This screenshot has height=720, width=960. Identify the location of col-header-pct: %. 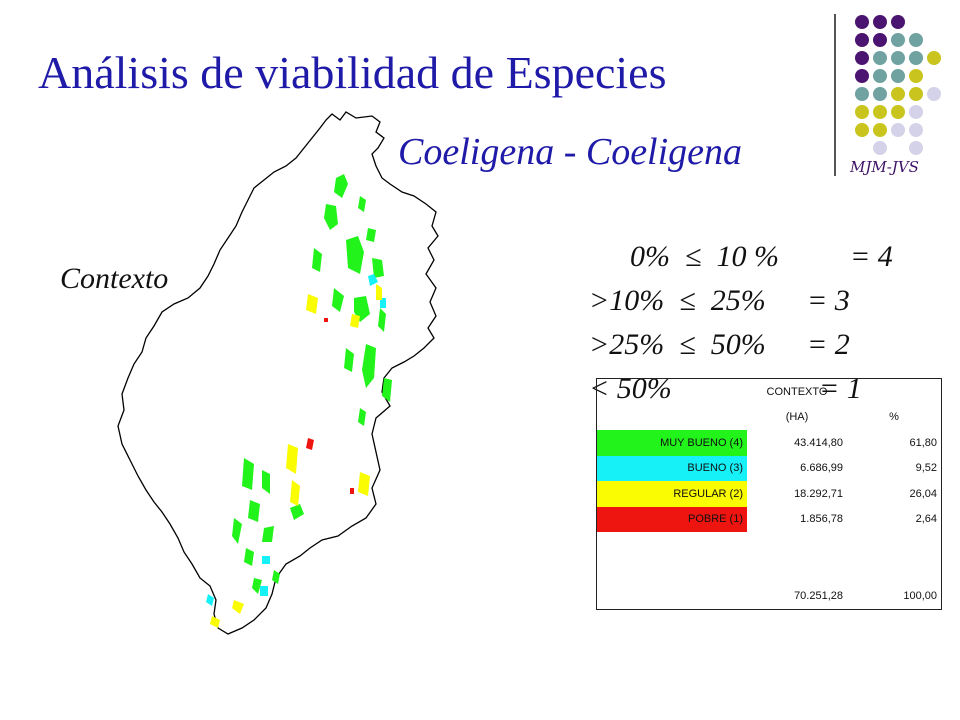
(894, 417).